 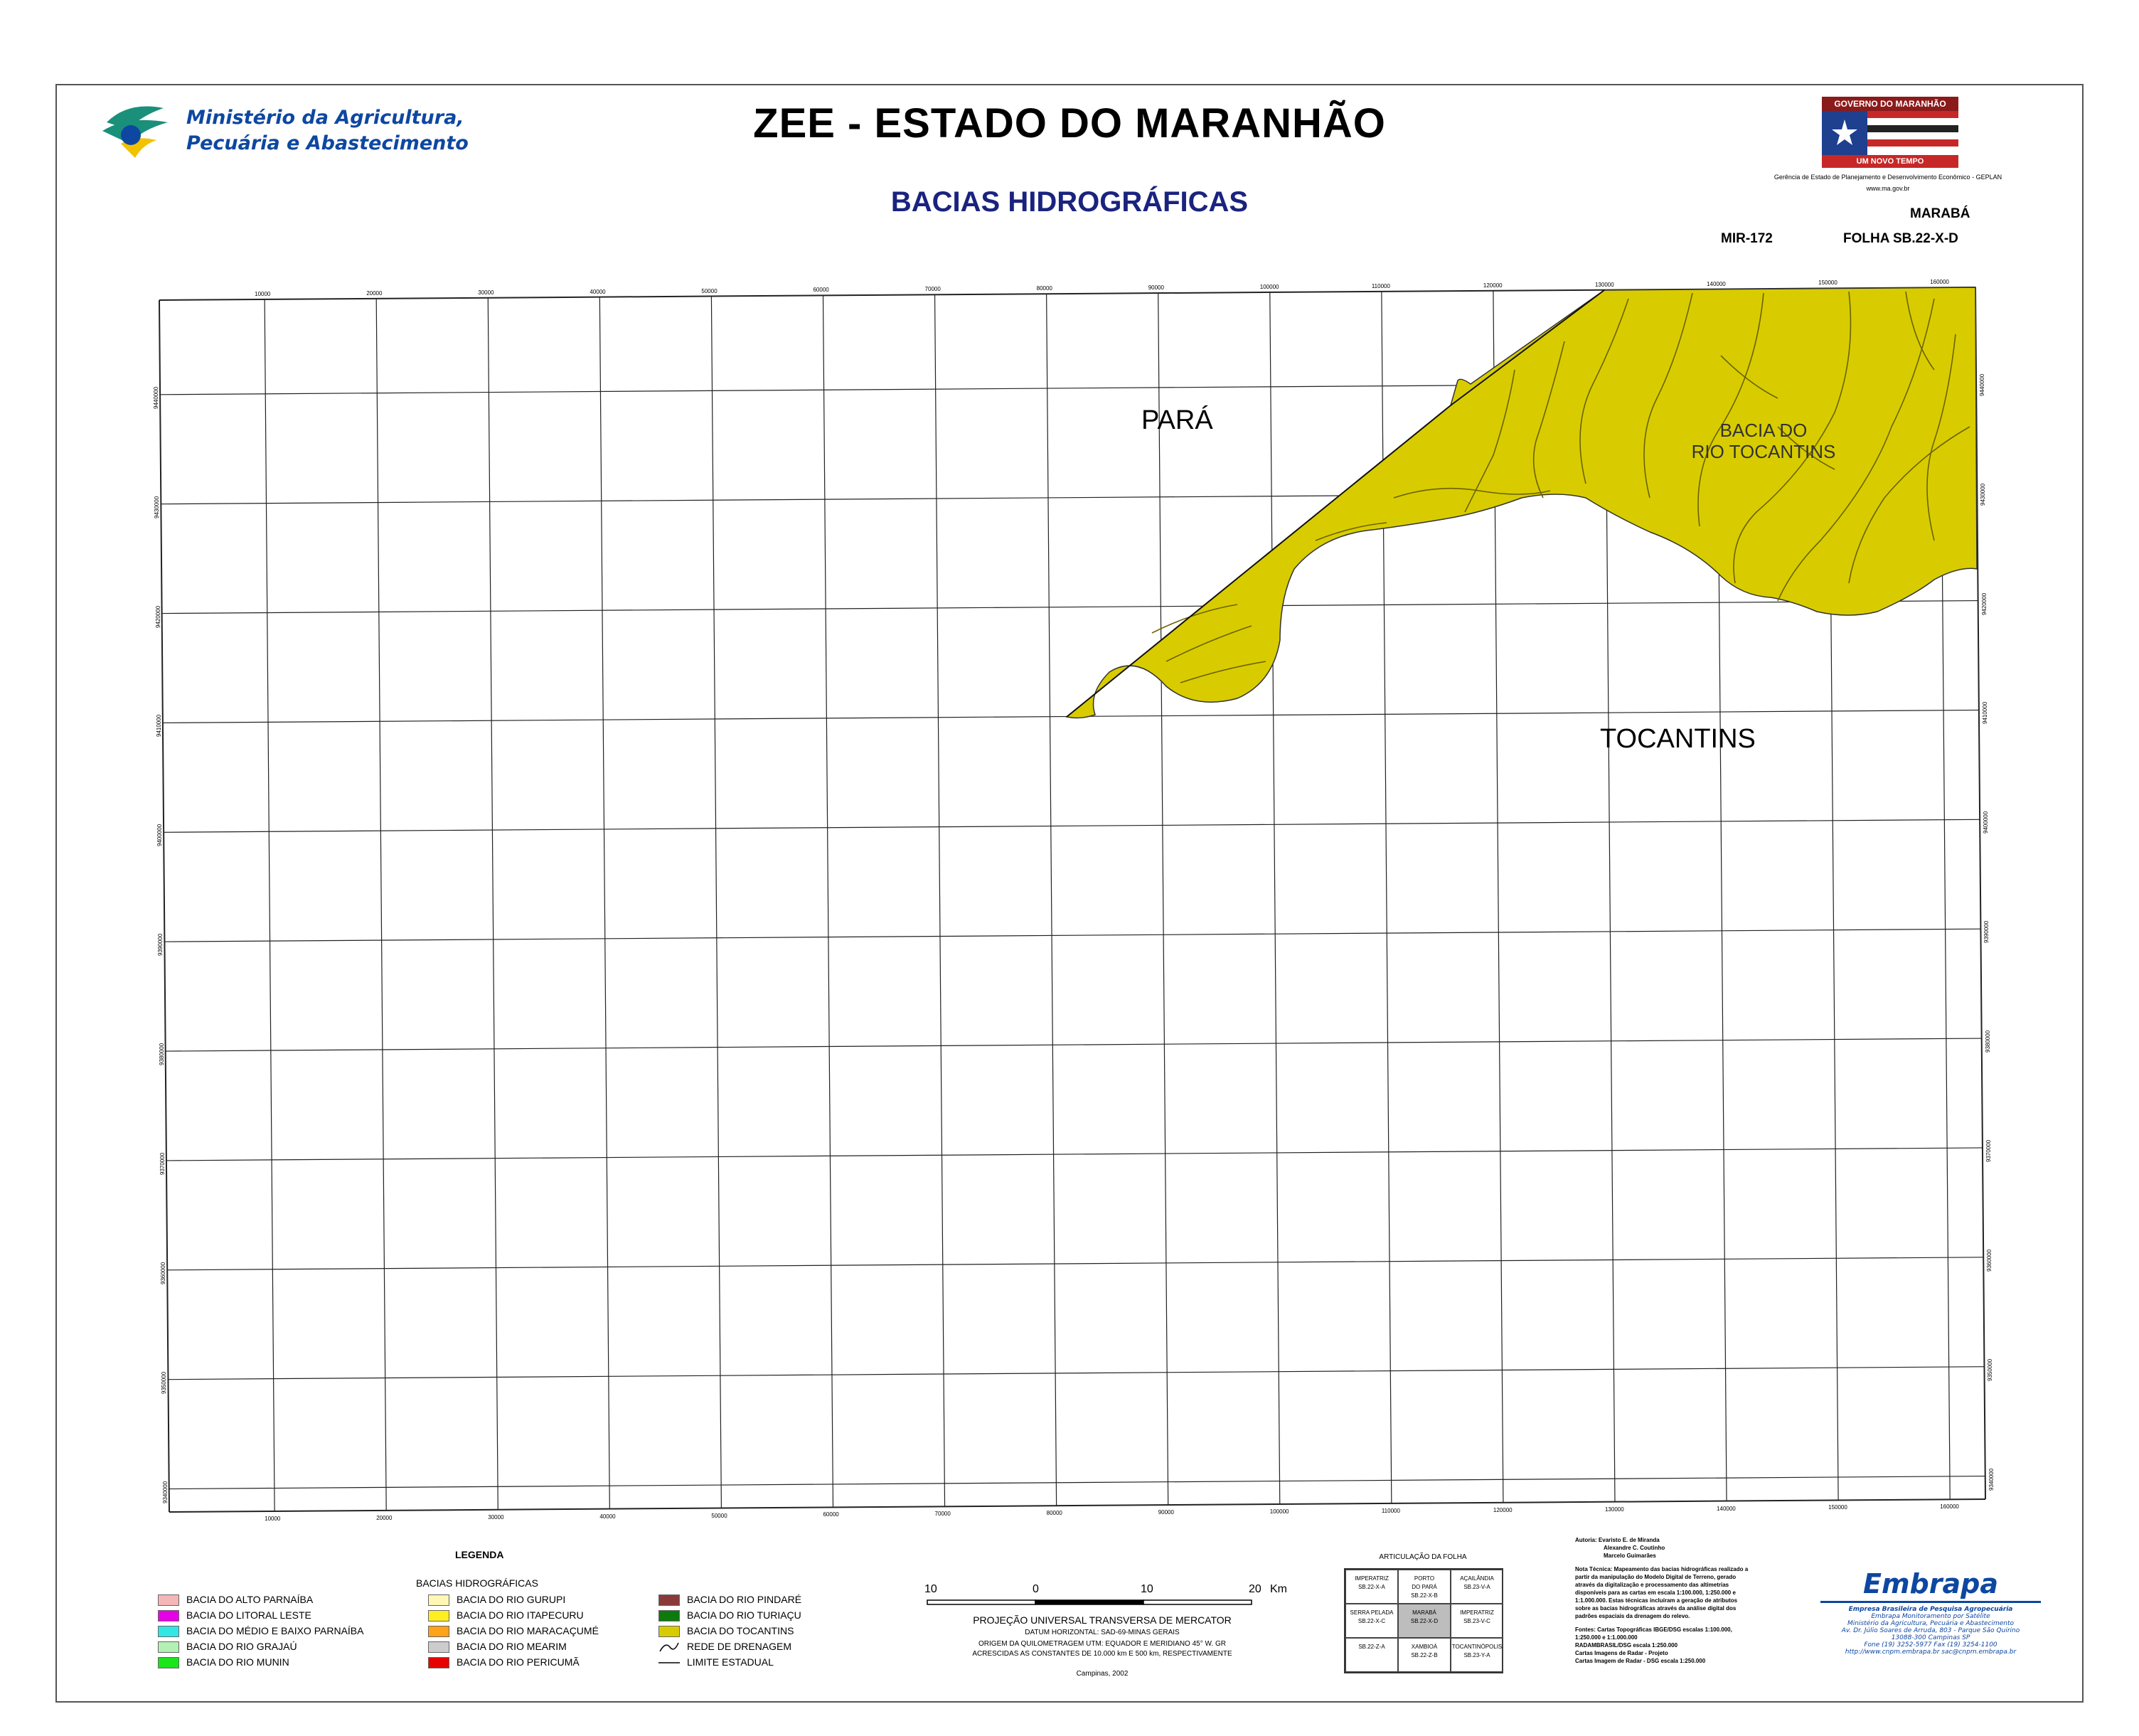 What do you see at coordinates (1634, 1548) in the screenshot?
I see `author-2: Alexandre C. Coutinho` at bounding box center [1634, 1548].